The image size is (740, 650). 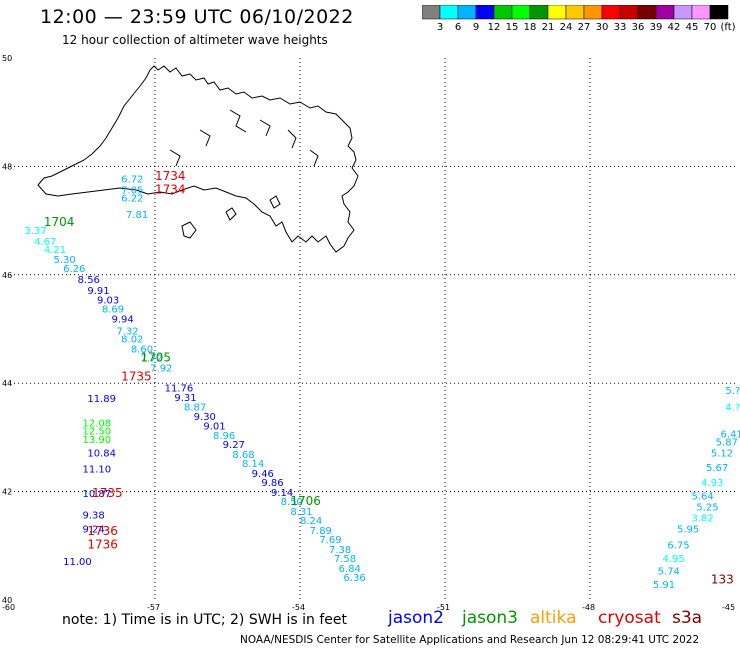 What do you see at coordinates (730, 434) in the screenshot?
I see `wave-height-value: 6.41` at bounding box center [730, 434].